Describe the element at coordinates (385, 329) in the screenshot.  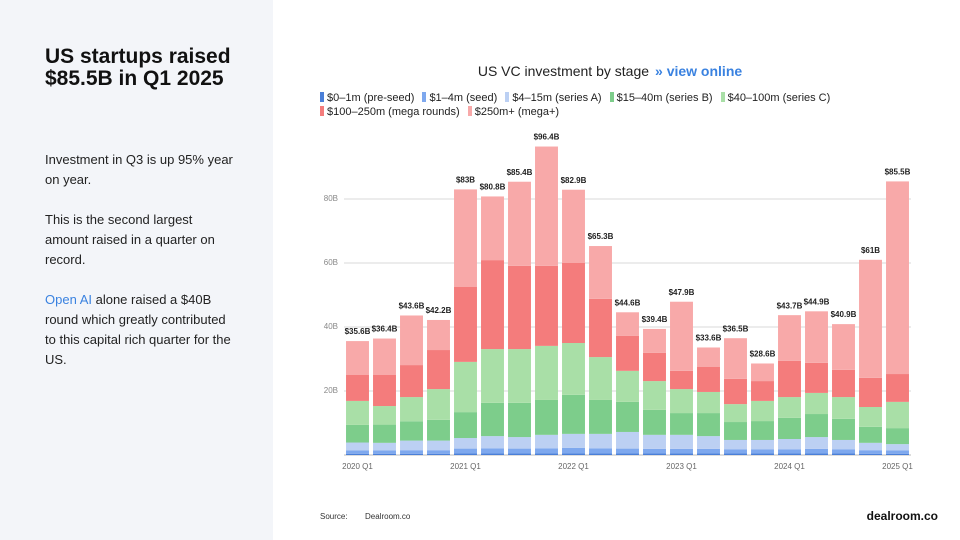
I see `total-label: $36.4B` at that location.